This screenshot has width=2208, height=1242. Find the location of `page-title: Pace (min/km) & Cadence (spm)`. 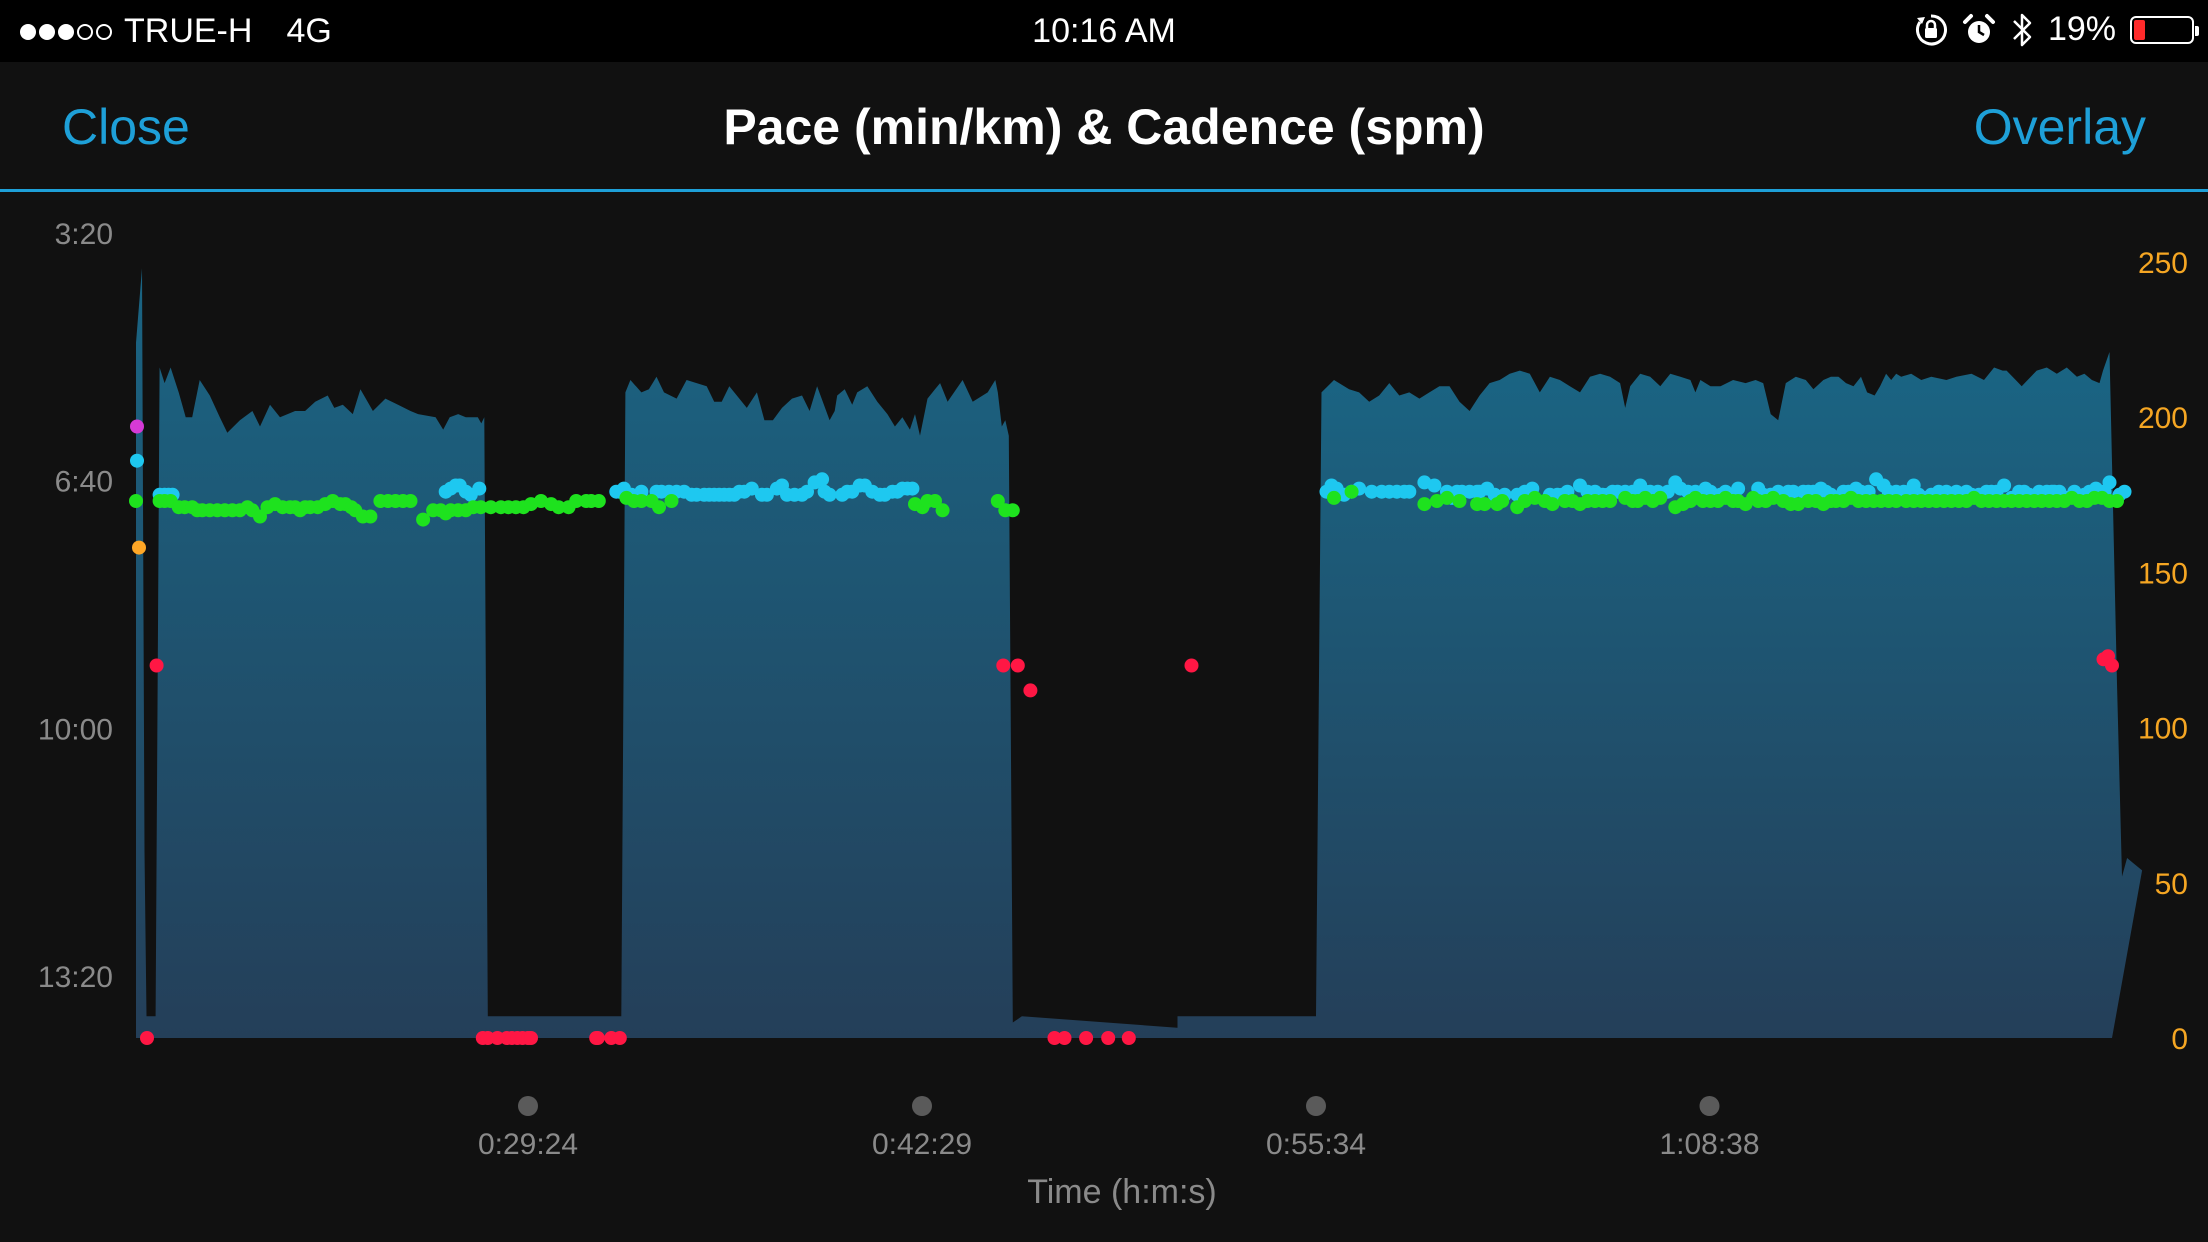

page-title: Pace (min/km) & Cadence (spm) is located at coordinates (1104, 127).